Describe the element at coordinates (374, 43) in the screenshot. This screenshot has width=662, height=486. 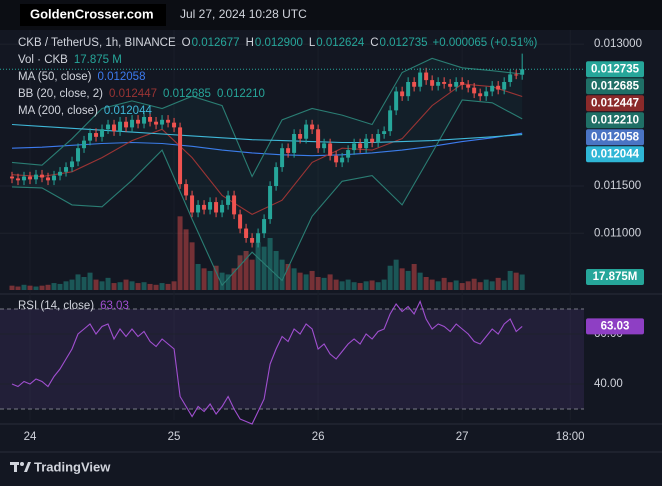
I see `legend-text: C` at that location.